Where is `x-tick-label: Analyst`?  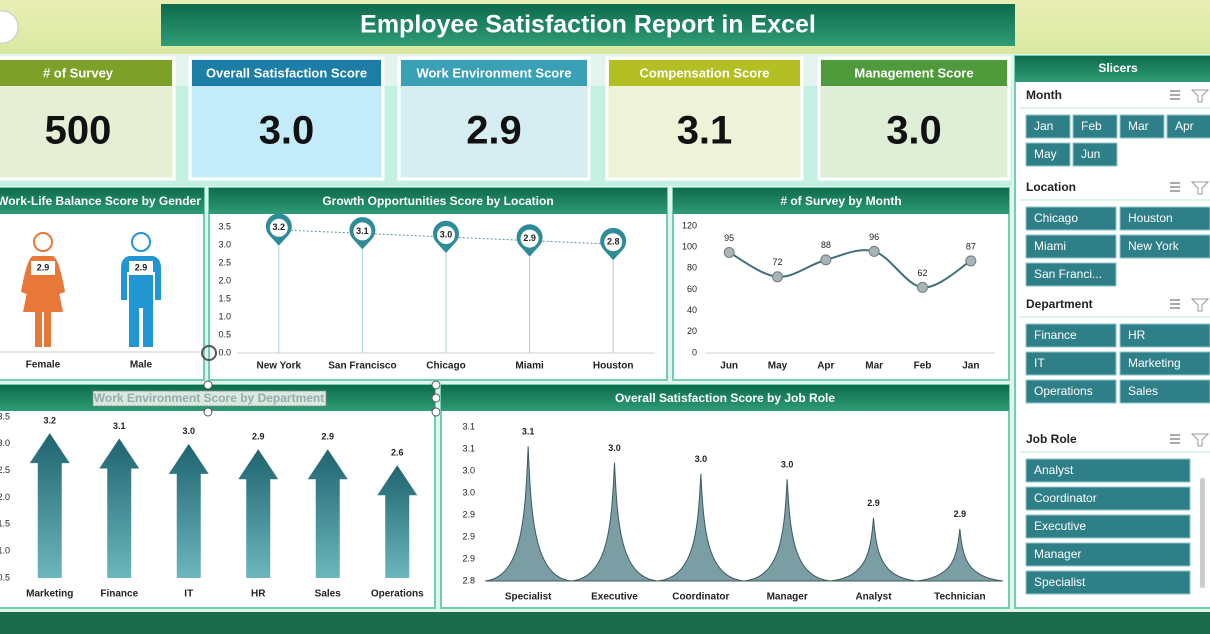
x-tick-label: Analyst is located at coordinates (873, 597).